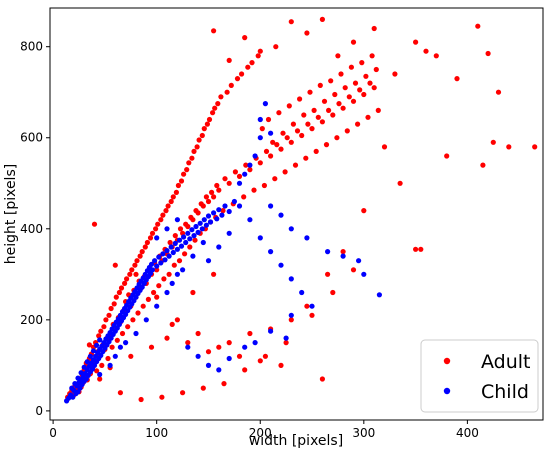  Describe the element at coordinates (447, 391) in the screenshot. I see `legend-marker-child` at that location.